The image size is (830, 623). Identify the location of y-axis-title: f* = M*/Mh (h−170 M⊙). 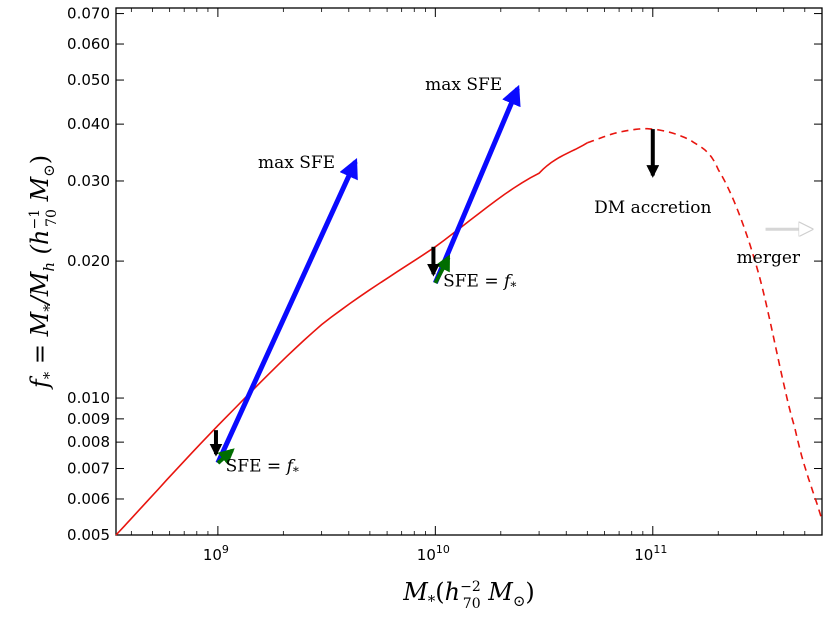
(43, 272).